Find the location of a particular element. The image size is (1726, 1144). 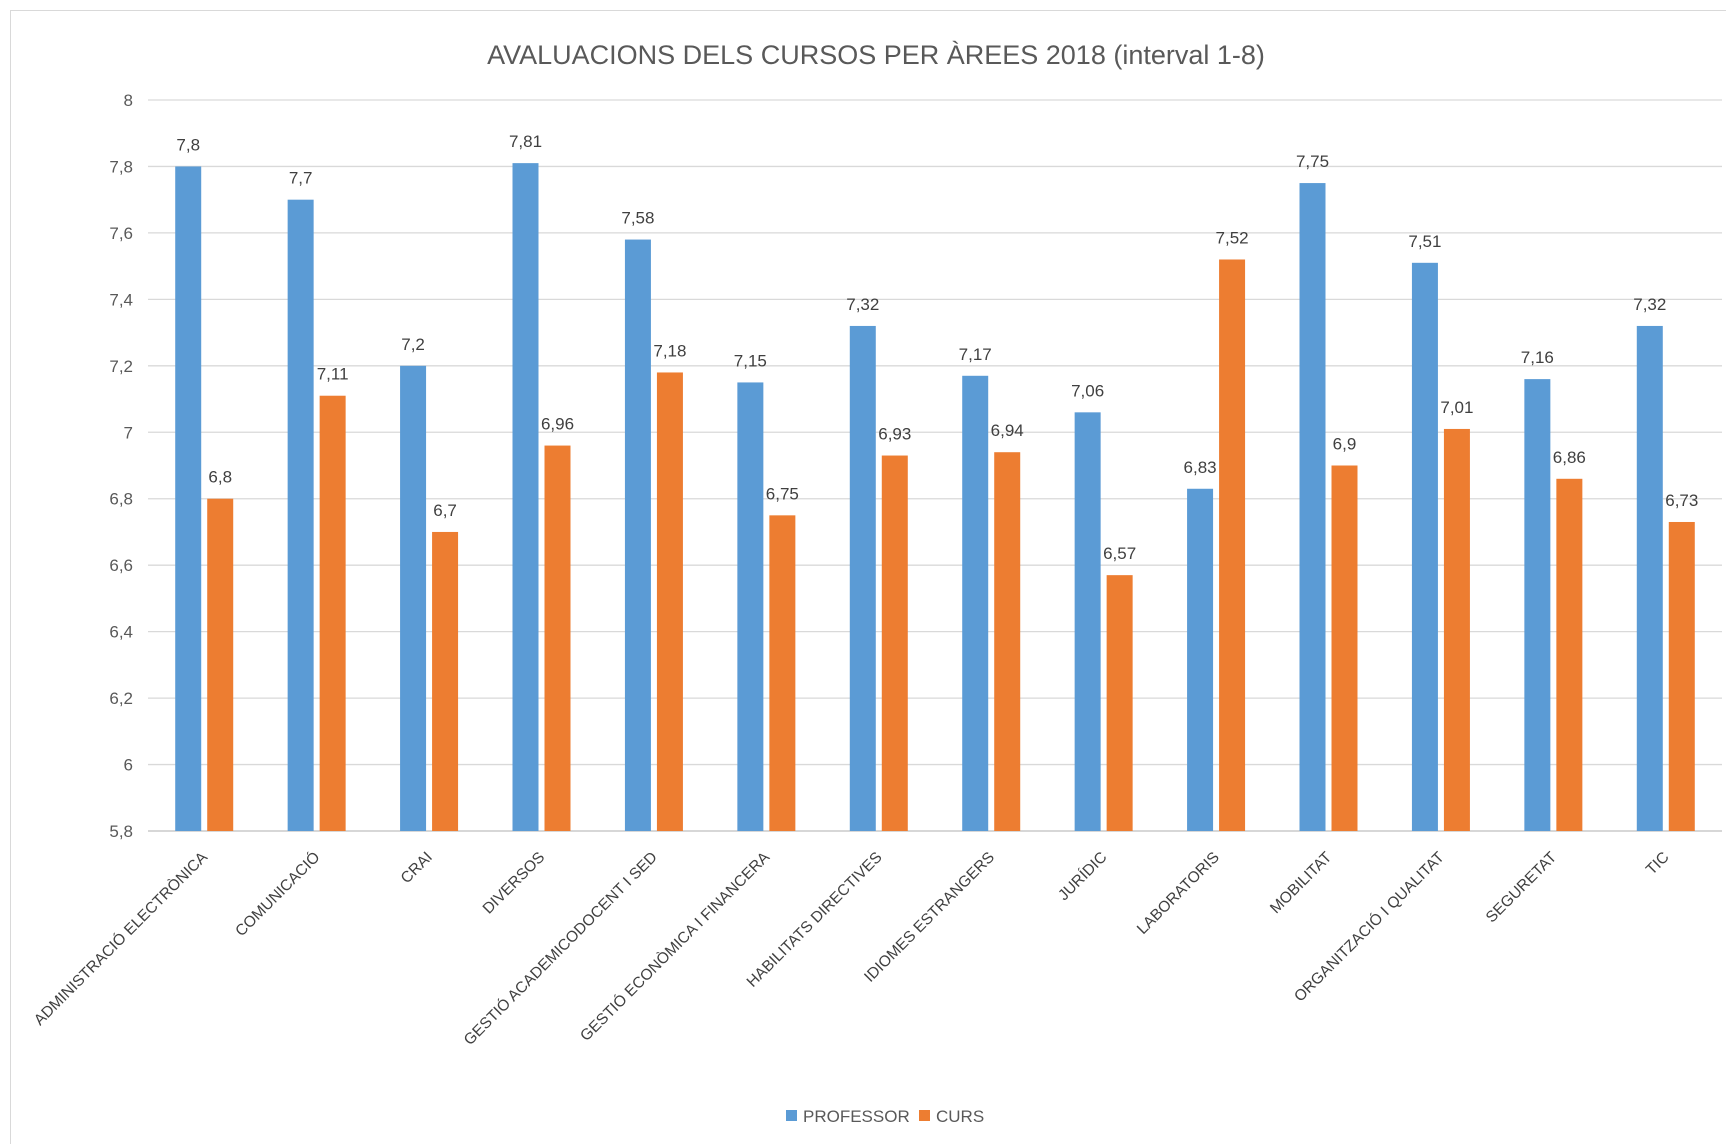

x-category-label: CRAI is located at coordinates (417, 868).